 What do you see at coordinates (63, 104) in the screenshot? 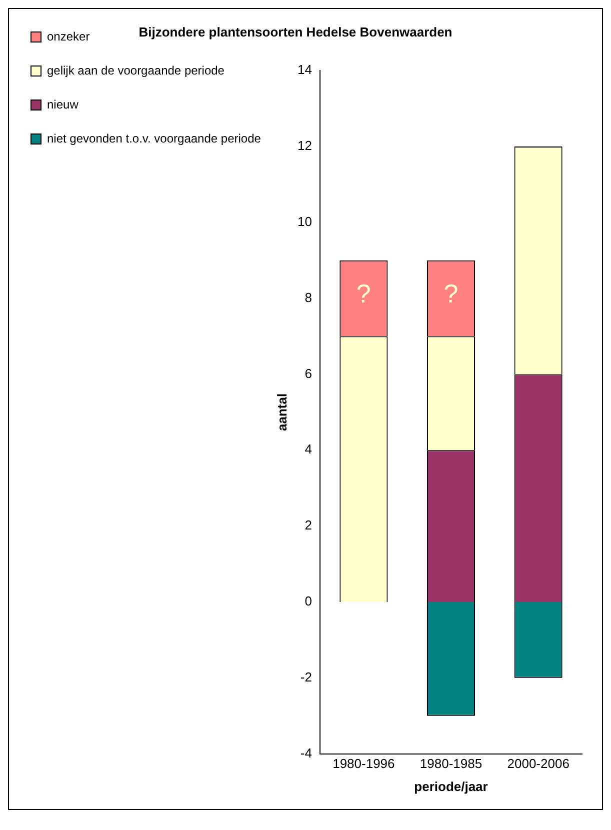
I see `legend-label: nieuw` at bounding box center [63, 104].